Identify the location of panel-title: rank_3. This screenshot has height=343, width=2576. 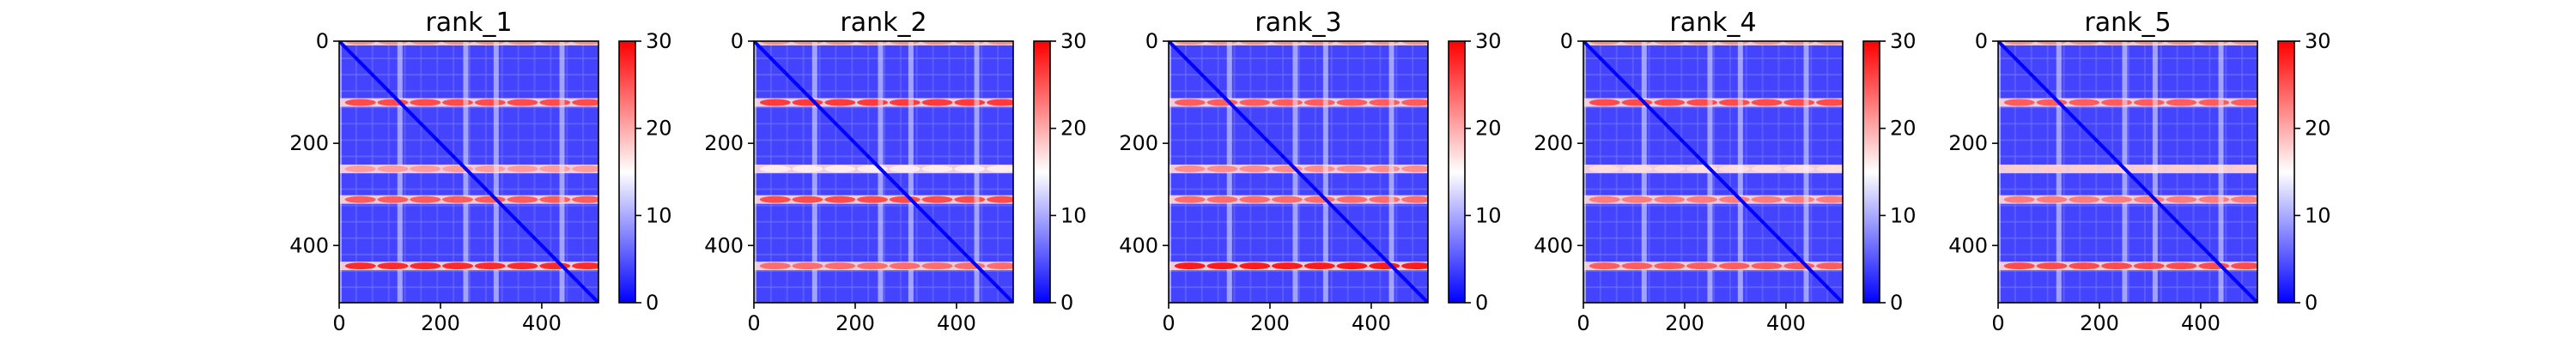
(1298, 23).